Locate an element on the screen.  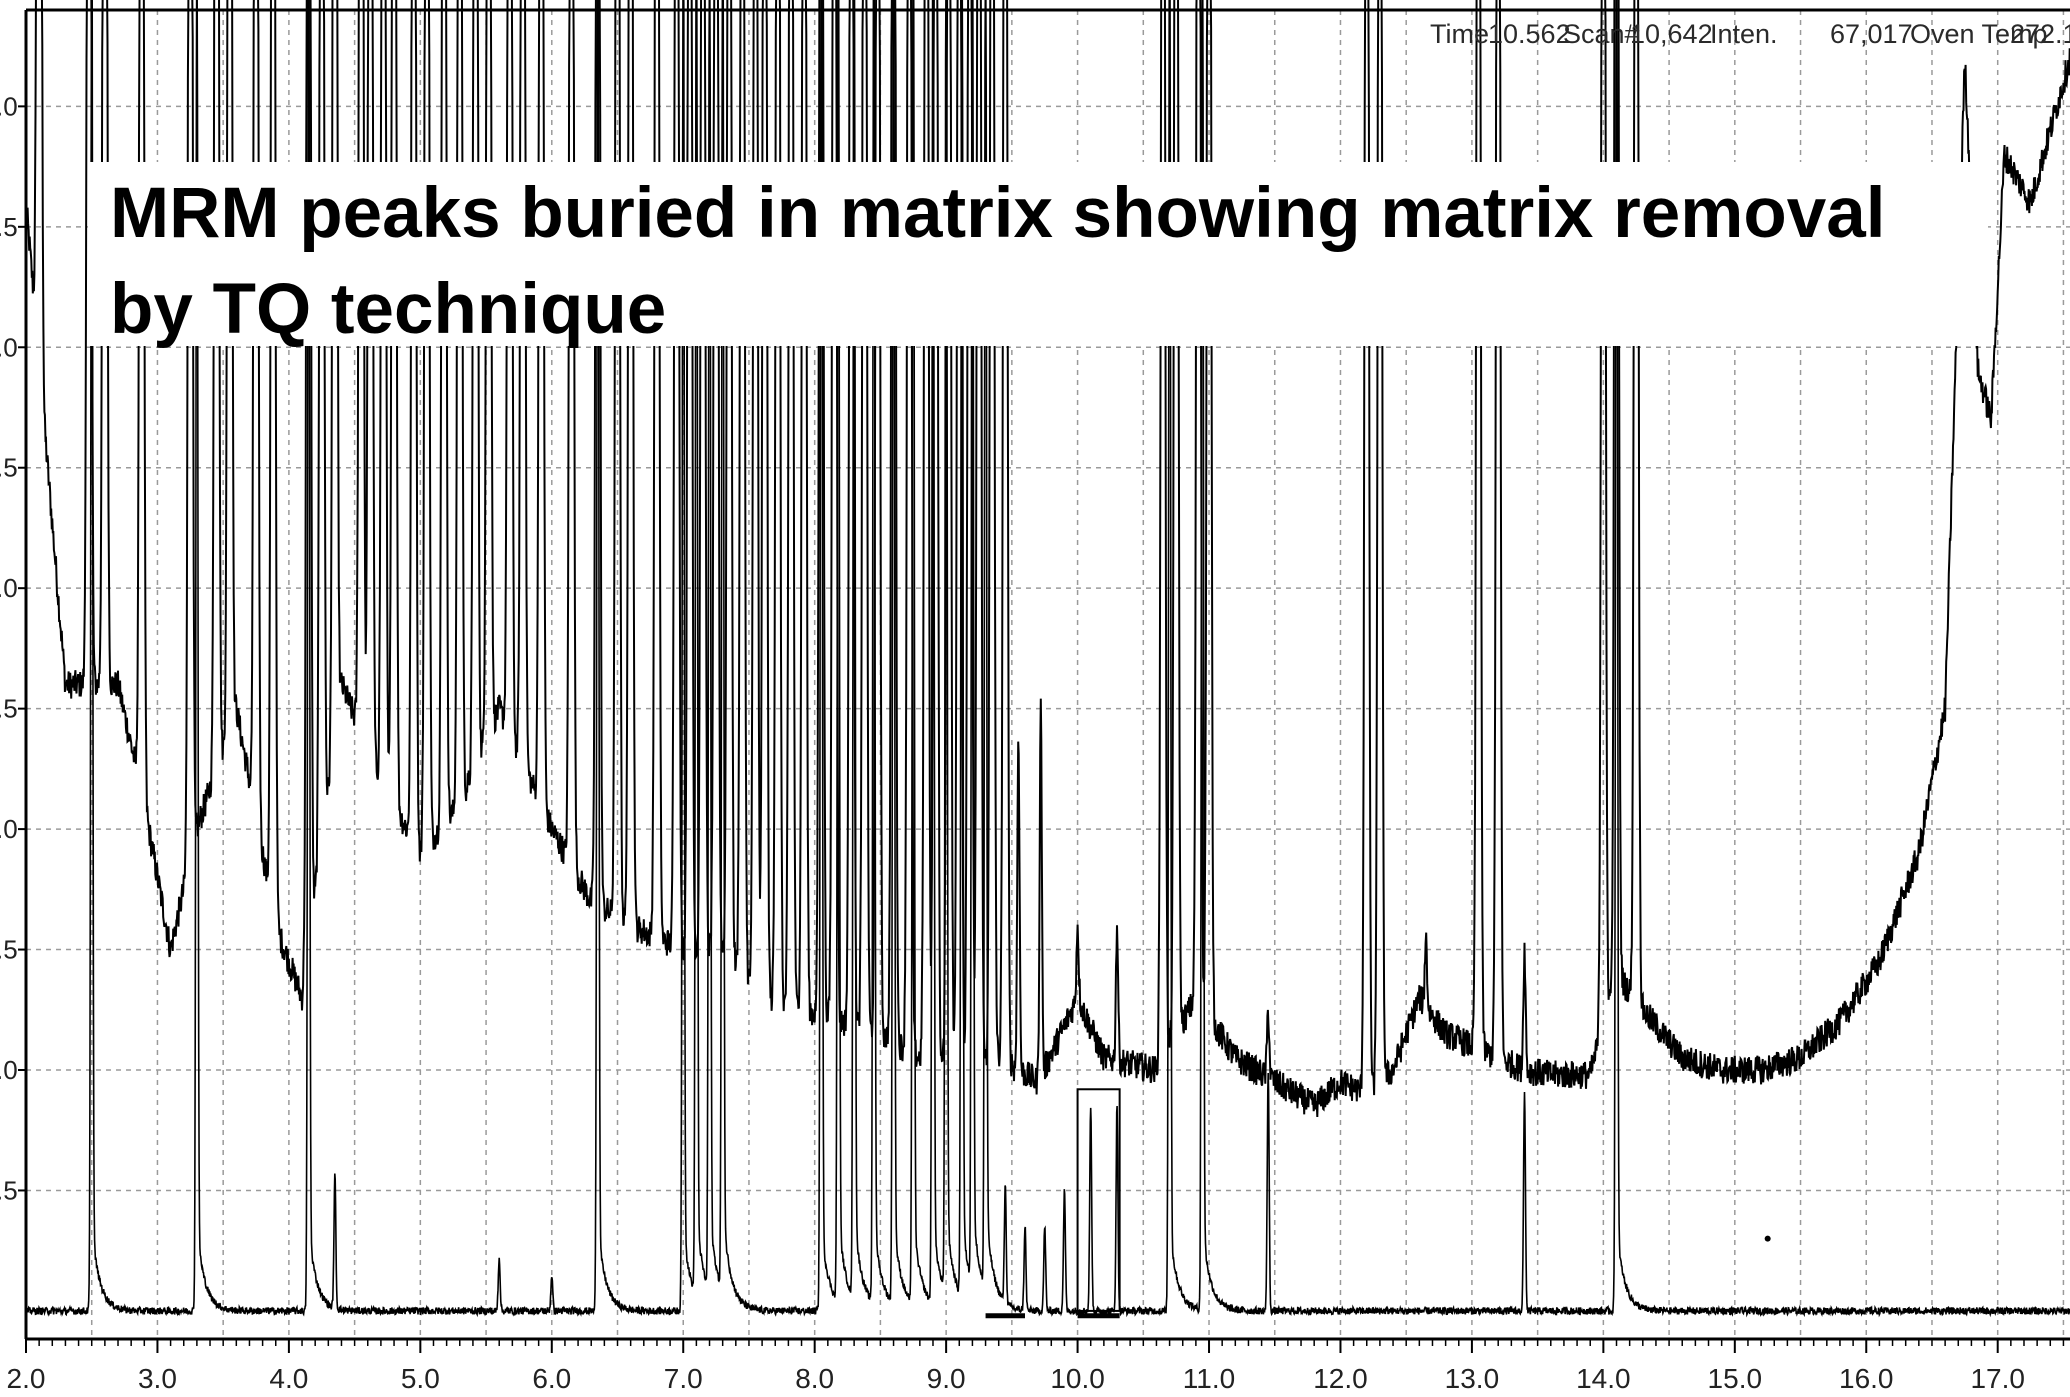
x-tick-label: 15.0 is located at coordinates (1735, 1378).